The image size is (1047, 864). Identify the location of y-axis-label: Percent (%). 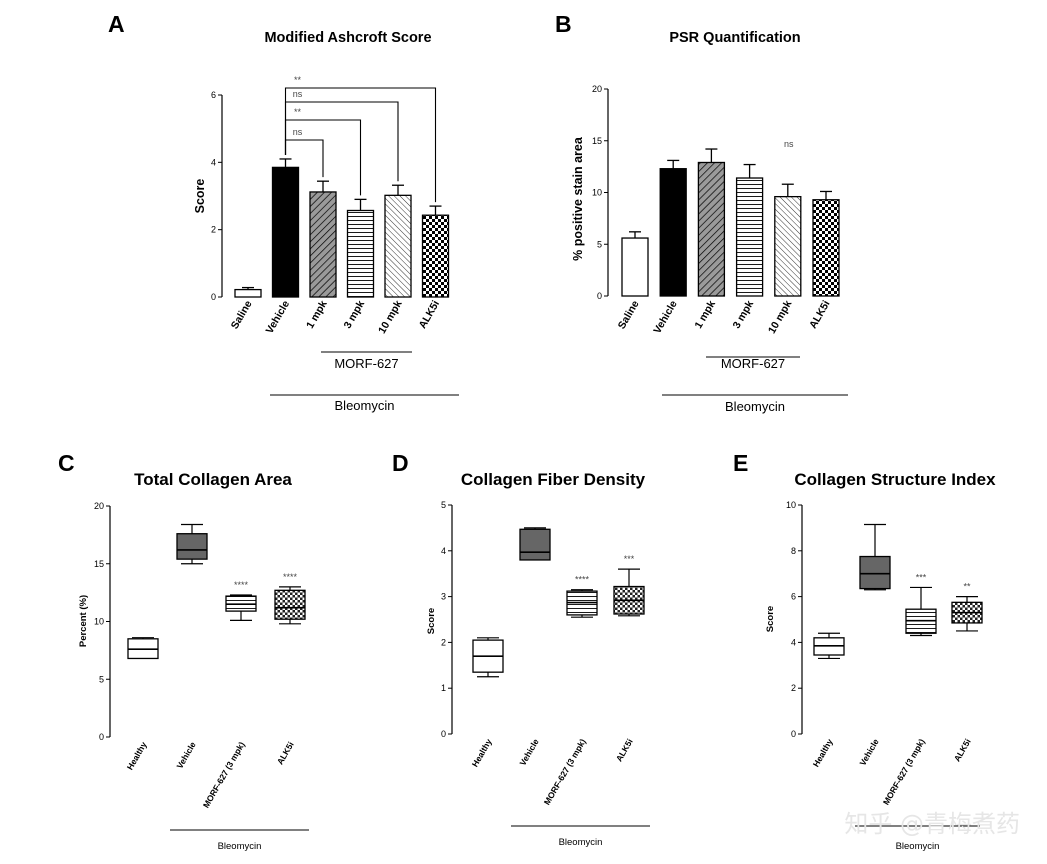
(83, 621).